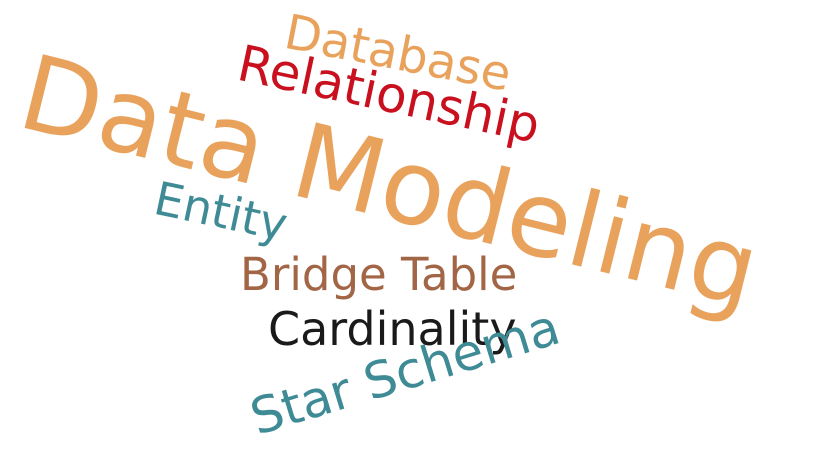 The height and width of the screenshot is (469, 827). Describe the element at coordinates (379, 274) in the screenshot. I see `word-bridge-table: Bridge Table` at that location.